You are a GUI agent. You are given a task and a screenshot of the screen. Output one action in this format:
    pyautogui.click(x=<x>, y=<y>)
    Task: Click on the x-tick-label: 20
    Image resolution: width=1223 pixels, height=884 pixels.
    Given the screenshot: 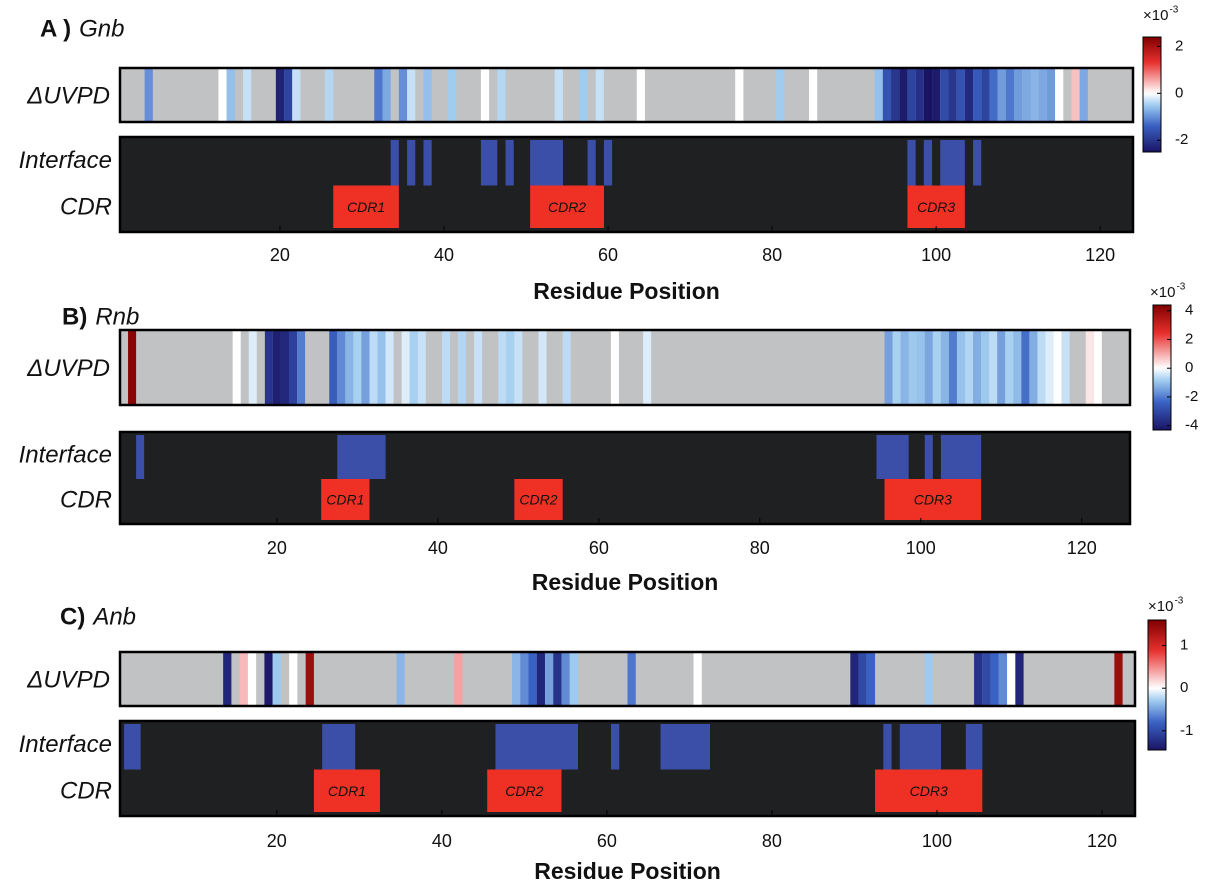 What is the action you would take?
    pyautogui.click(x=280, y=255)
    